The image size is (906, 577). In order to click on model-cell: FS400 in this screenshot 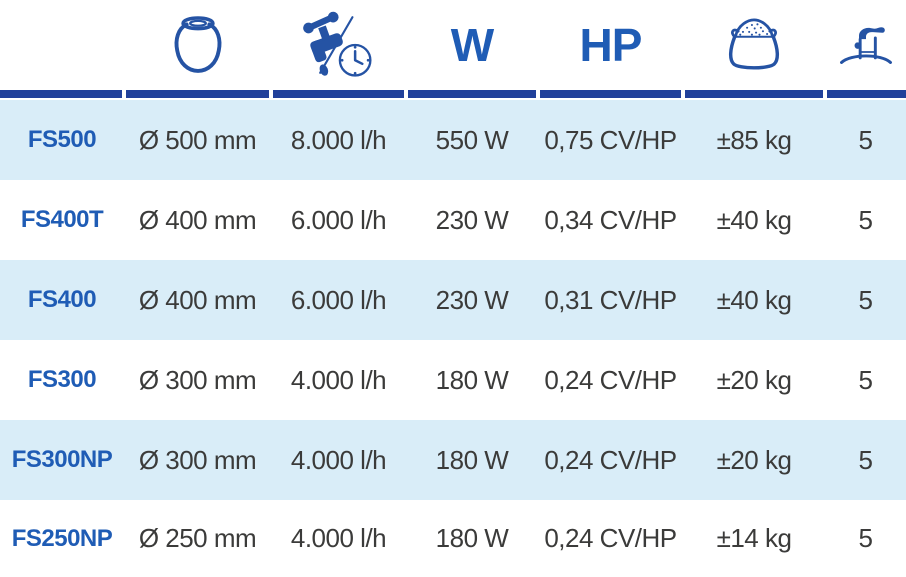, I will do `click(62, 299)`.